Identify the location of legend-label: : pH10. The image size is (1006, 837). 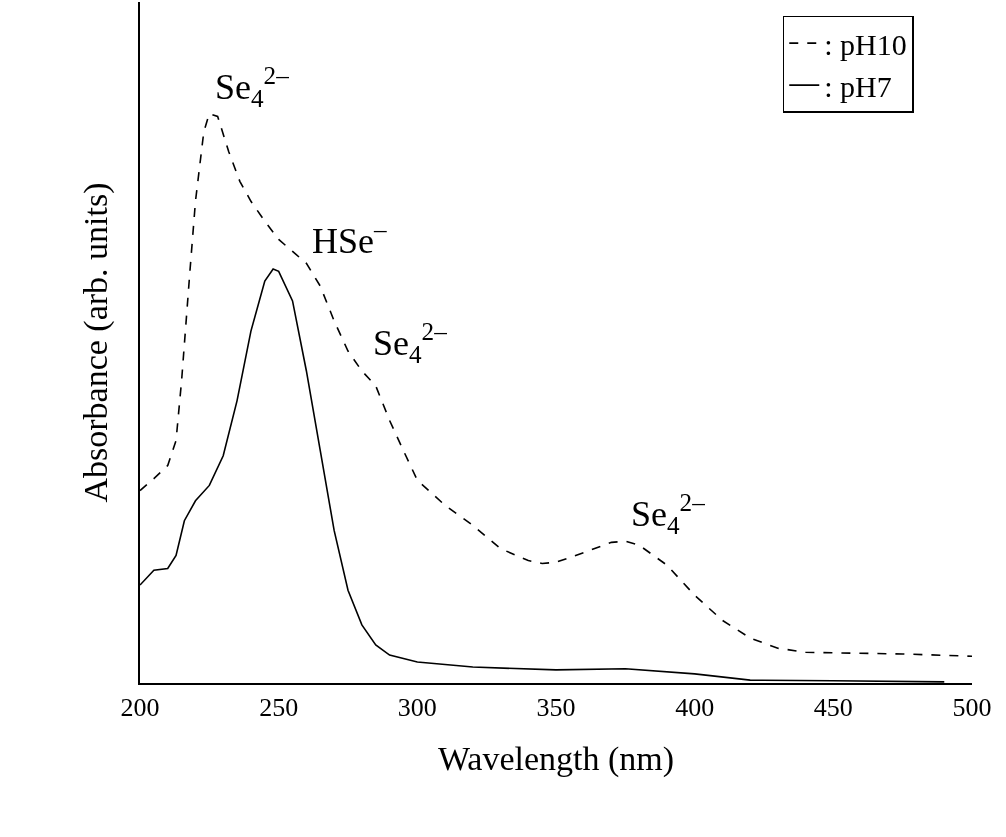
(865, 44).